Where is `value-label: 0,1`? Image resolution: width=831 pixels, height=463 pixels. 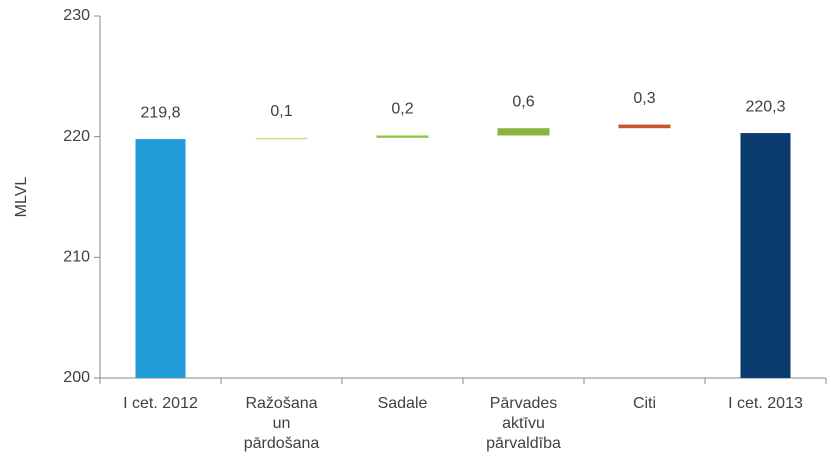 value-label: 0,1 is located at coordinates (281, 111).